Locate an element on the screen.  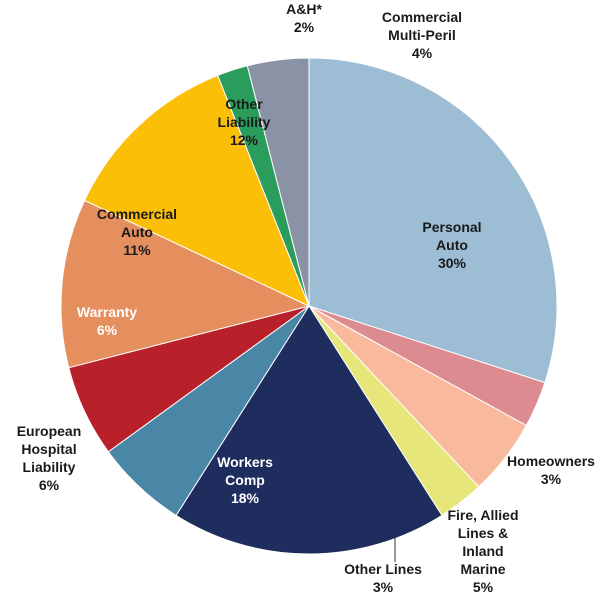
pie-slice-commercial-auto is located at coordinates (185, 284).